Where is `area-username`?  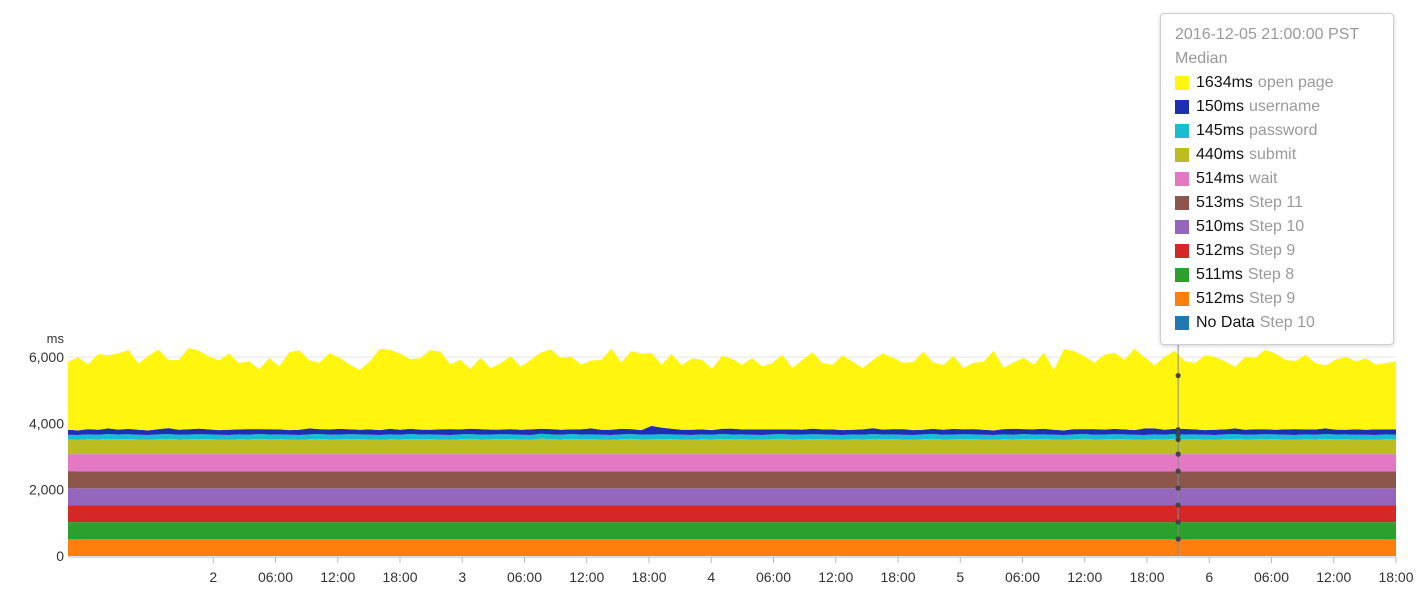
area-username is located at coordinates (732, 430).